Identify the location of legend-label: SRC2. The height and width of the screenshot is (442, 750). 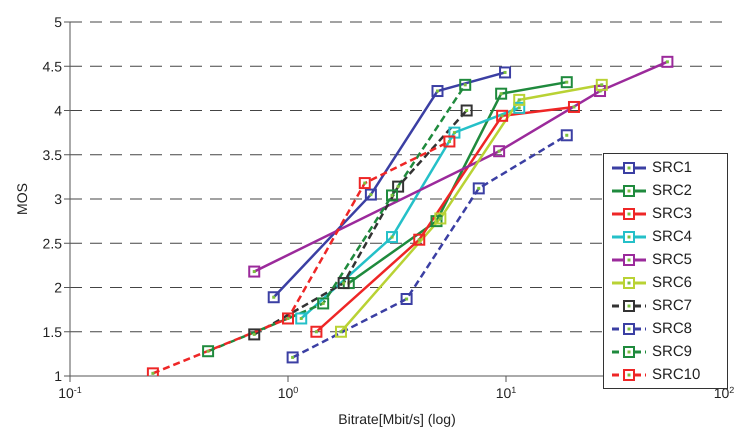
(672, 190).